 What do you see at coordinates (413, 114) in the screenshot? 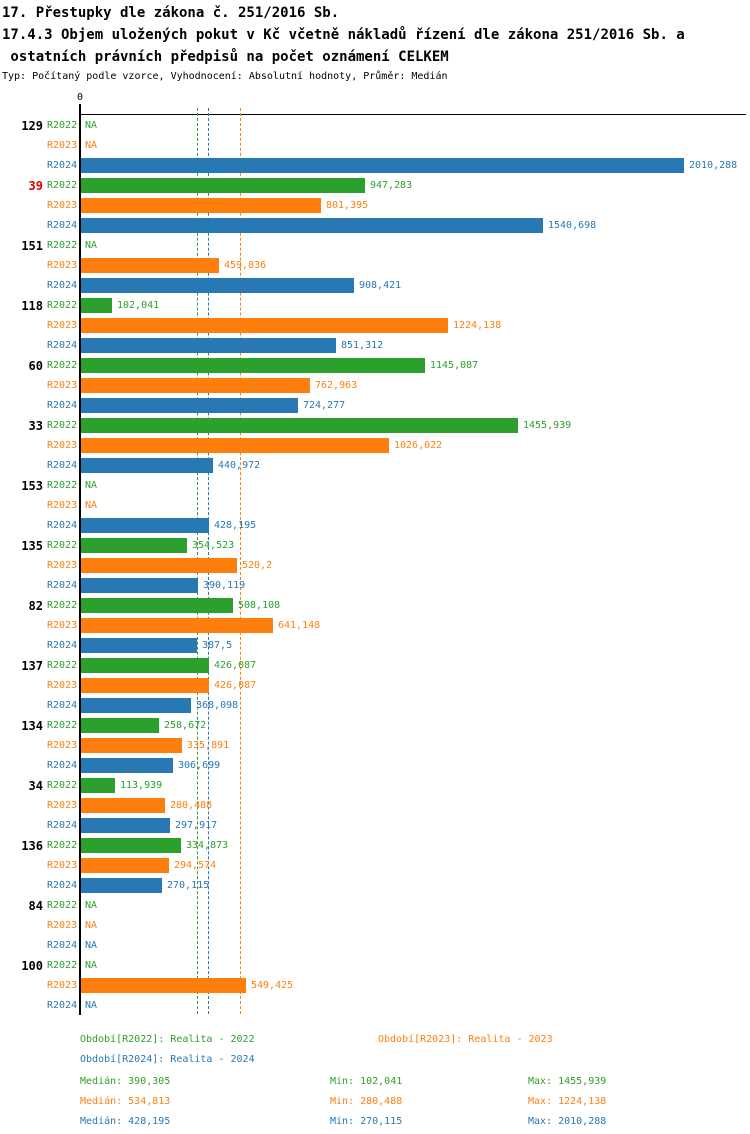
I see `x-axis-line` at bounding box center [413, 114].